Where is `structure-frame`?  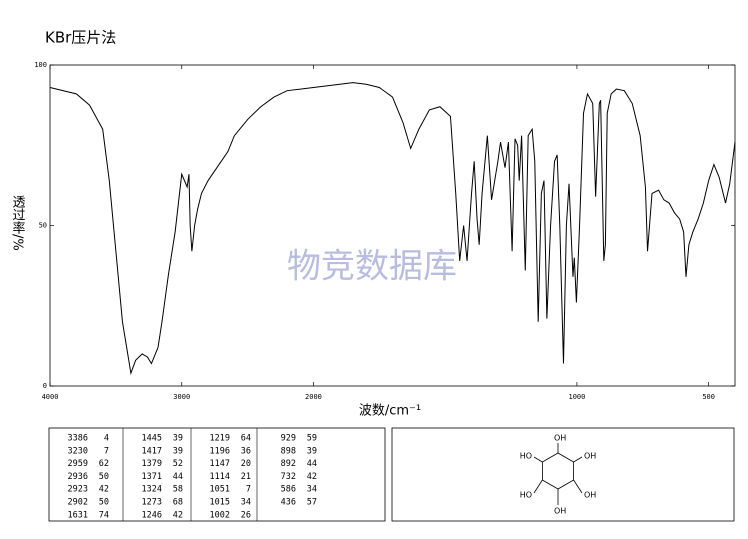 structure-frame is located at coordinates (563, 474).